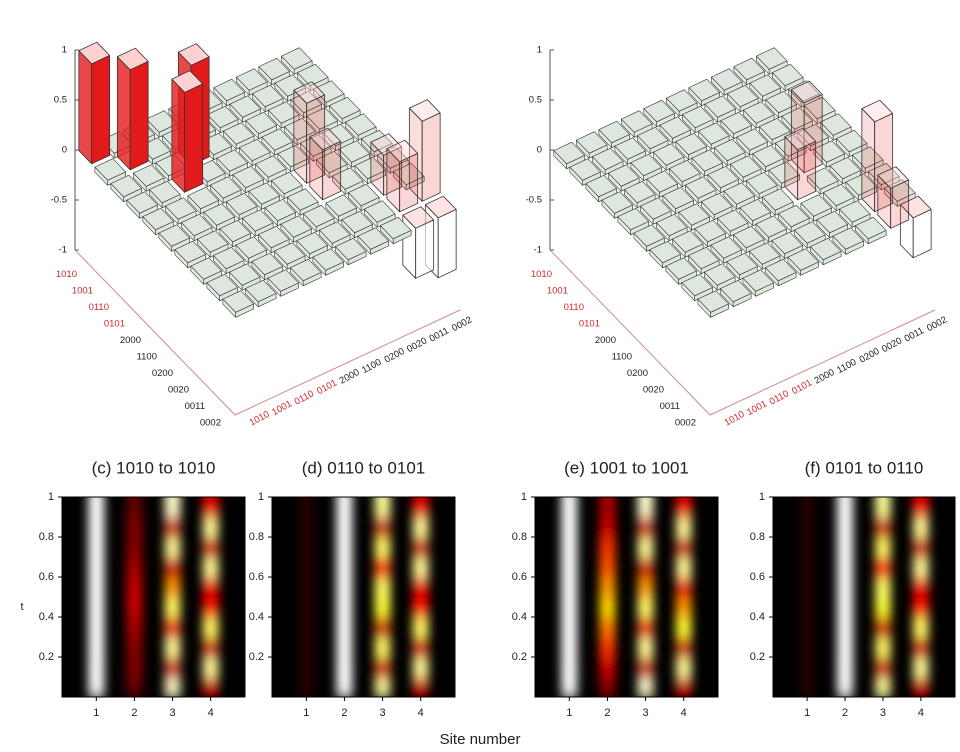 This screenshot has width=960, height=752. What do you see at coordinates (462, 324) in the screenshot?
I see `col-label: 0002` at bounding box center [462, 324].